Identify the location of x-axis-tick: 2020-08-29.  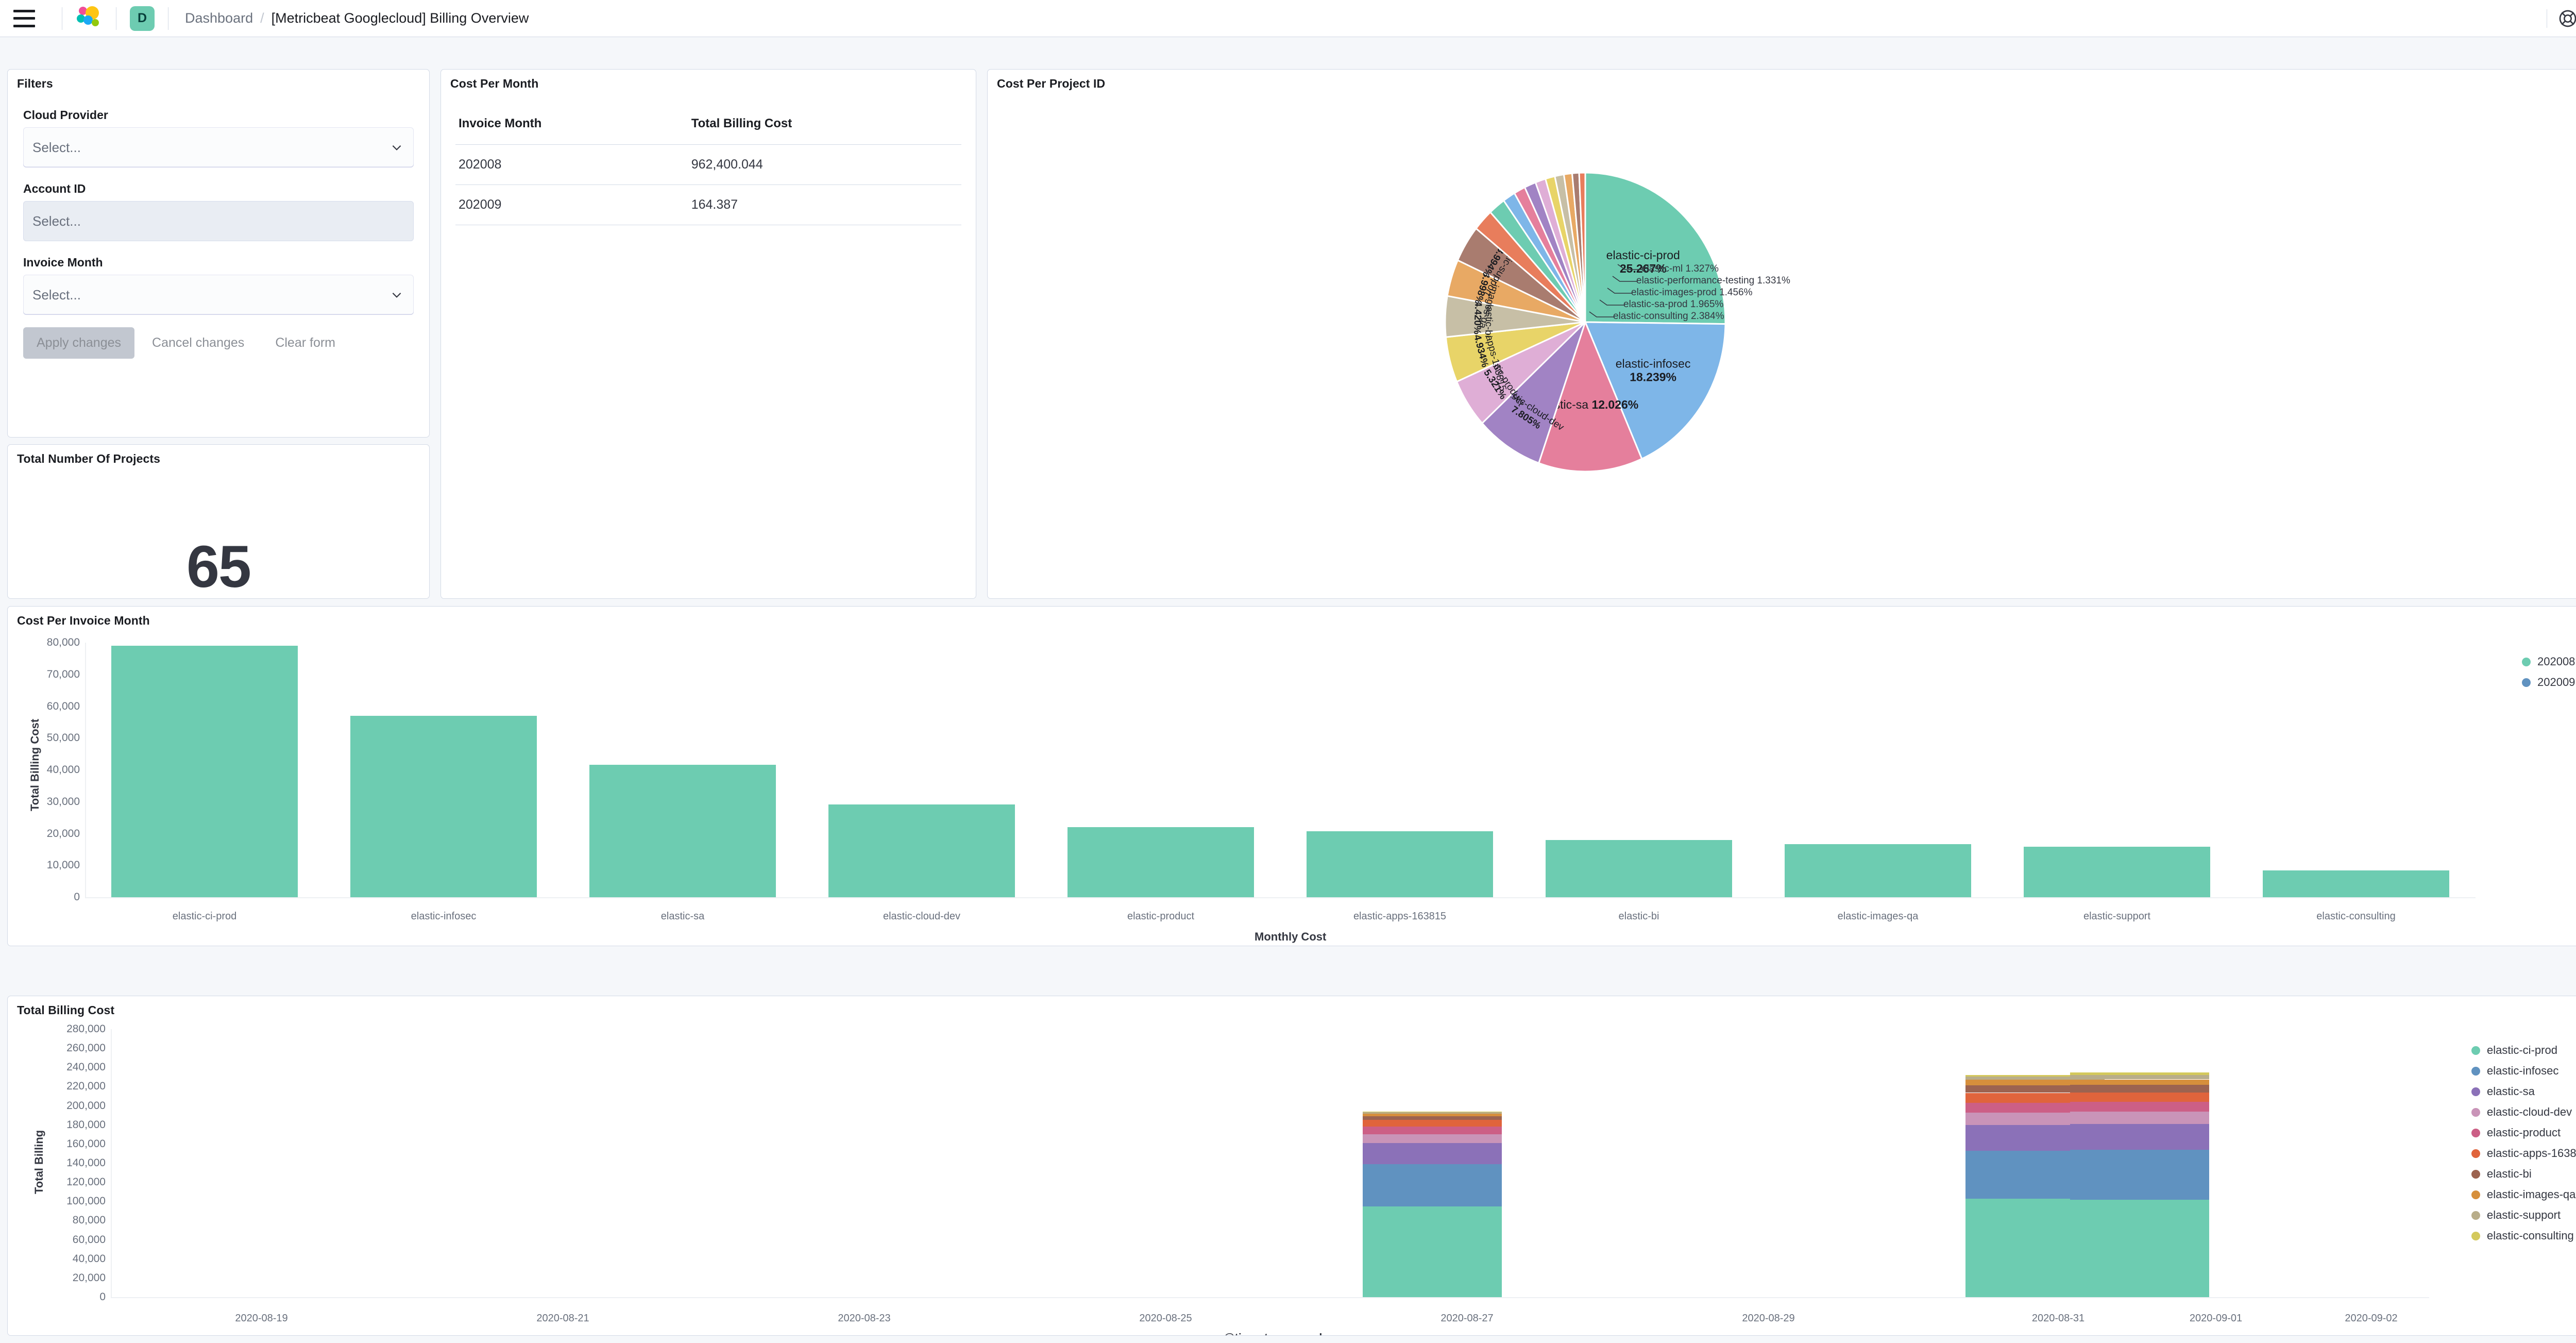
(1768, 1318).